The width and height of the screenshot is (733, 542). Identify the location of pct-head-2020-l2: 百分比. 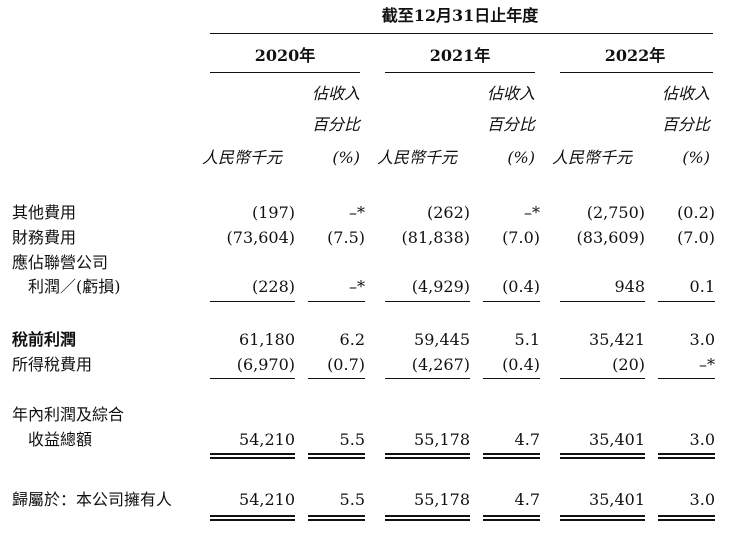
(335, 124).